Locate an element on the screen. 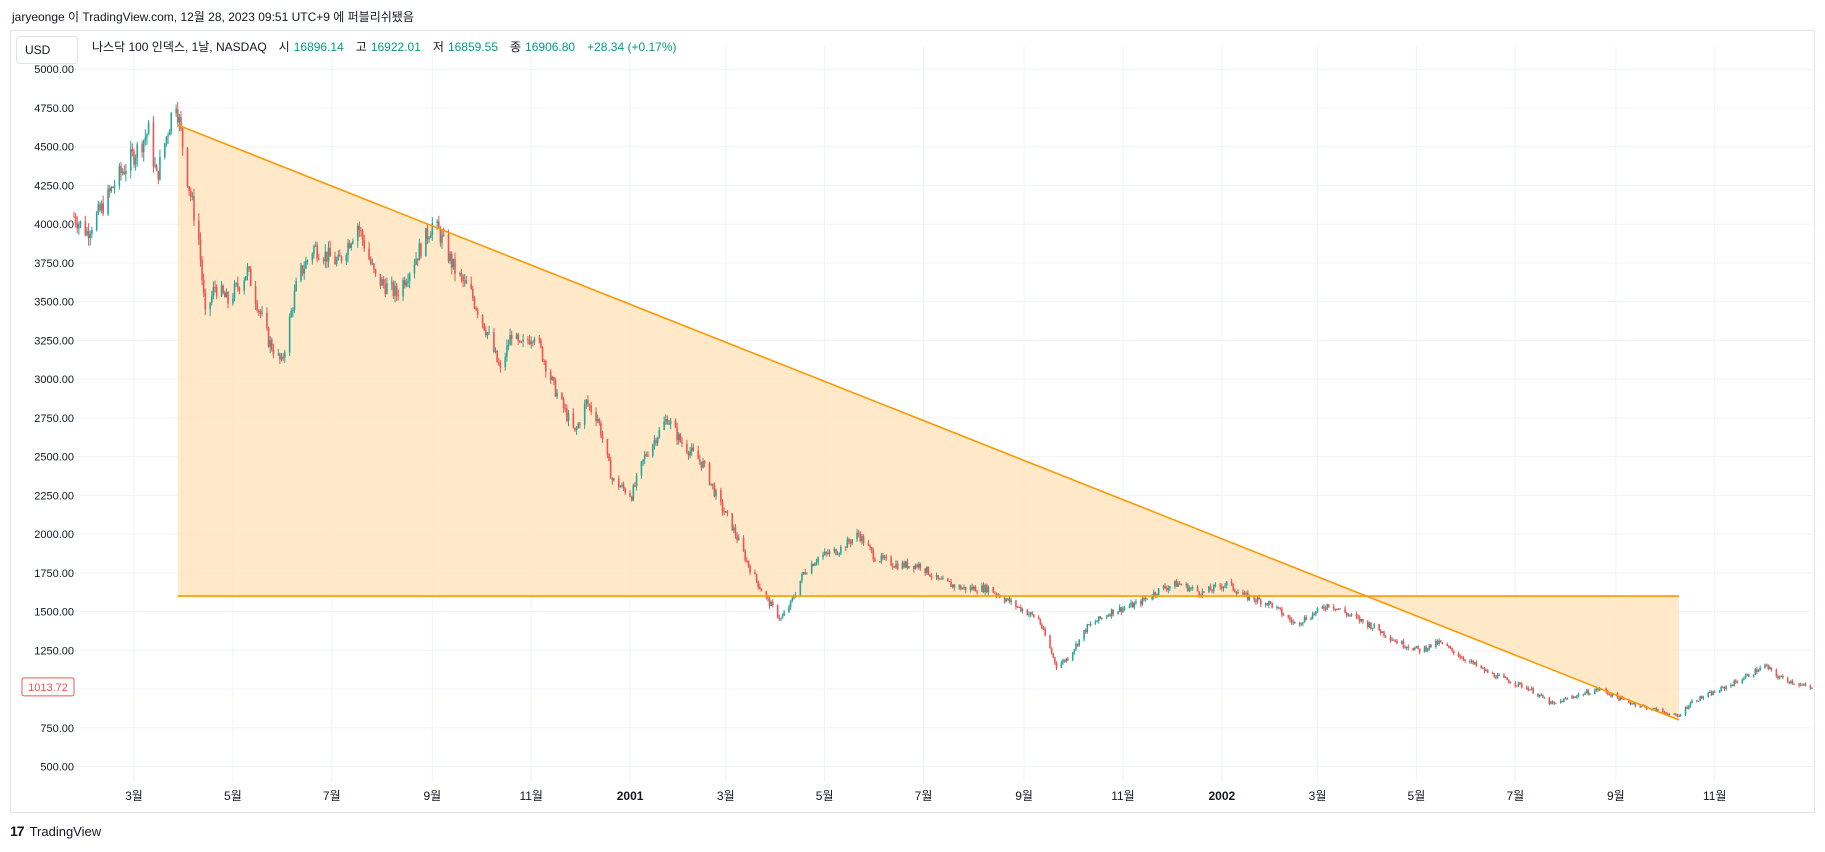 The height and width of the screenshot is (852, 1825). x-tick-label: 7월 is located at coordinates (924, 796).